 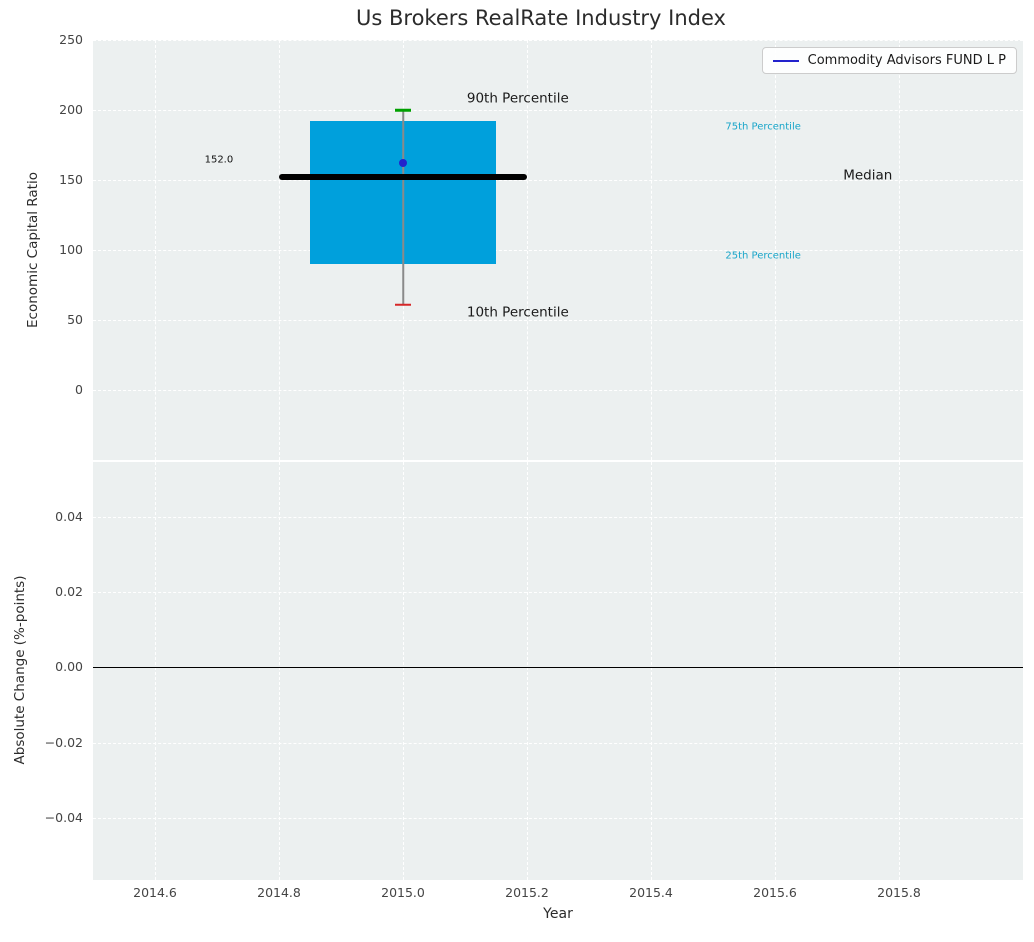 What do you see at coordinates (63, 742) in the screenshot?
I see `y-tick-label: −0.02` at bounding box center [63, 742].